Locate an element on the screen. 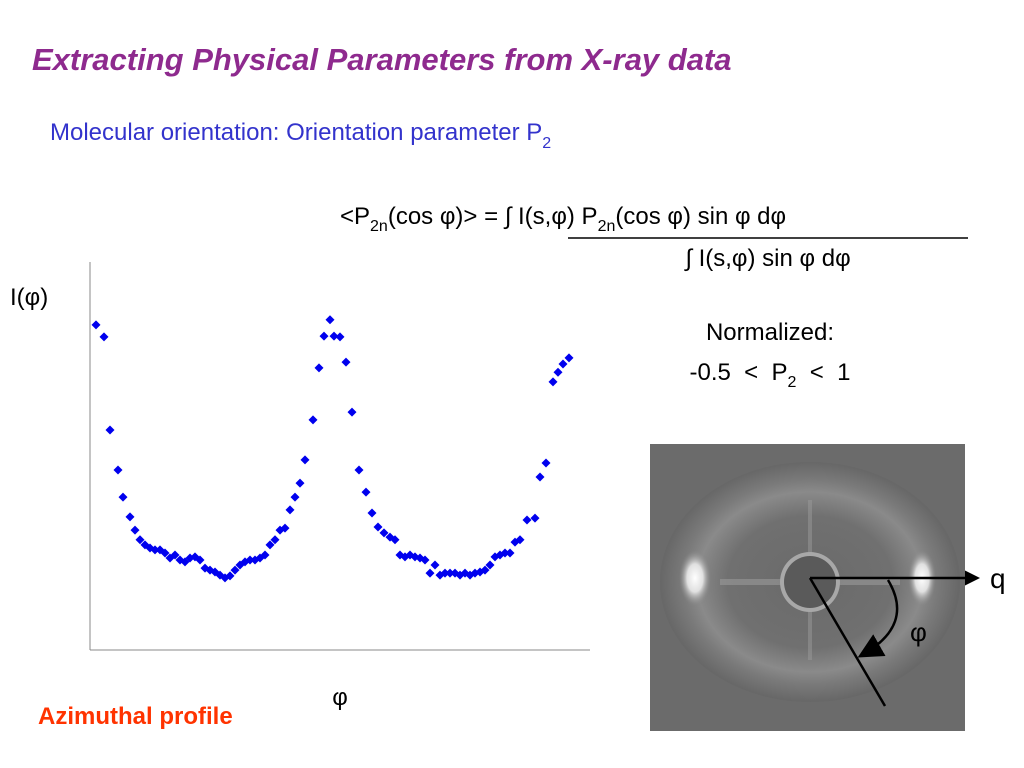  formula-part: (cos φ)> = is located at coordinates (446, 216).